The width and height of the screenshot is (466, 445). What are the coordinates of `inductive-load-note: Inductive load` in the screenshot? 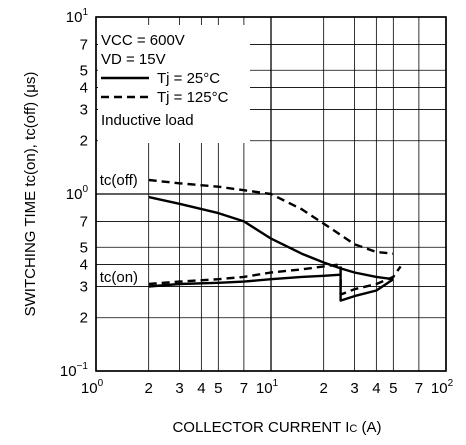 It's located at (147, 120).